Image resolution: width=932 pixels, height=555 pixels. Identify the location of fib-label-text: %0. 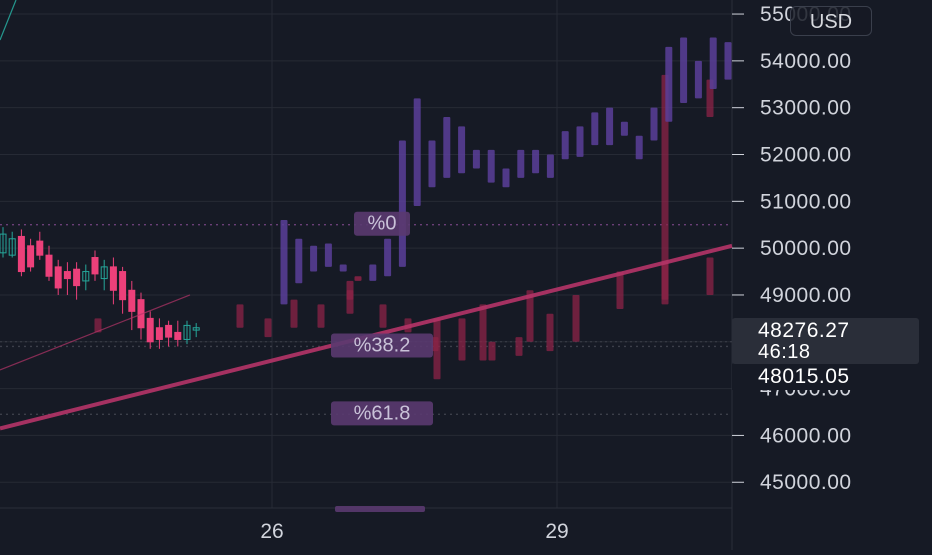
(382, 224).